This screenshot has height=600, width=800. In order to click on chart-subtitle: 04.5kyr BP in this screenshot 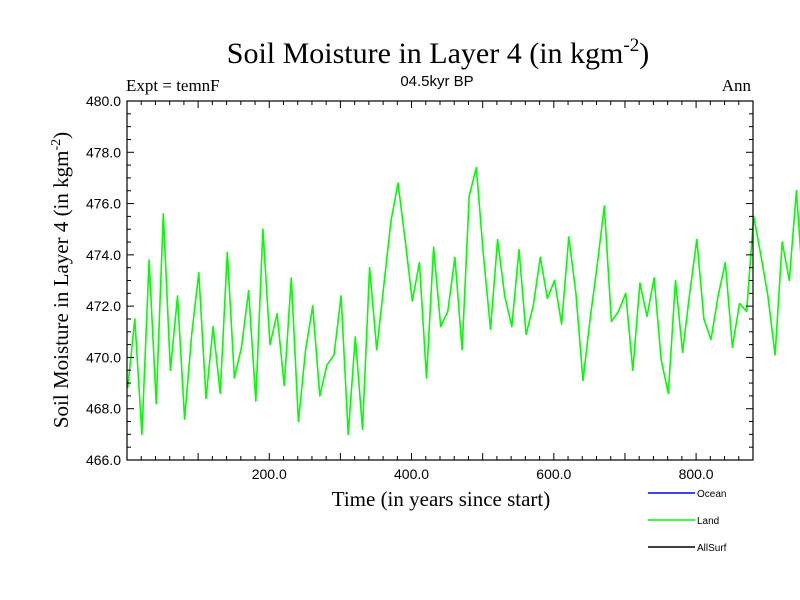, I will do `click(436, 81)`.